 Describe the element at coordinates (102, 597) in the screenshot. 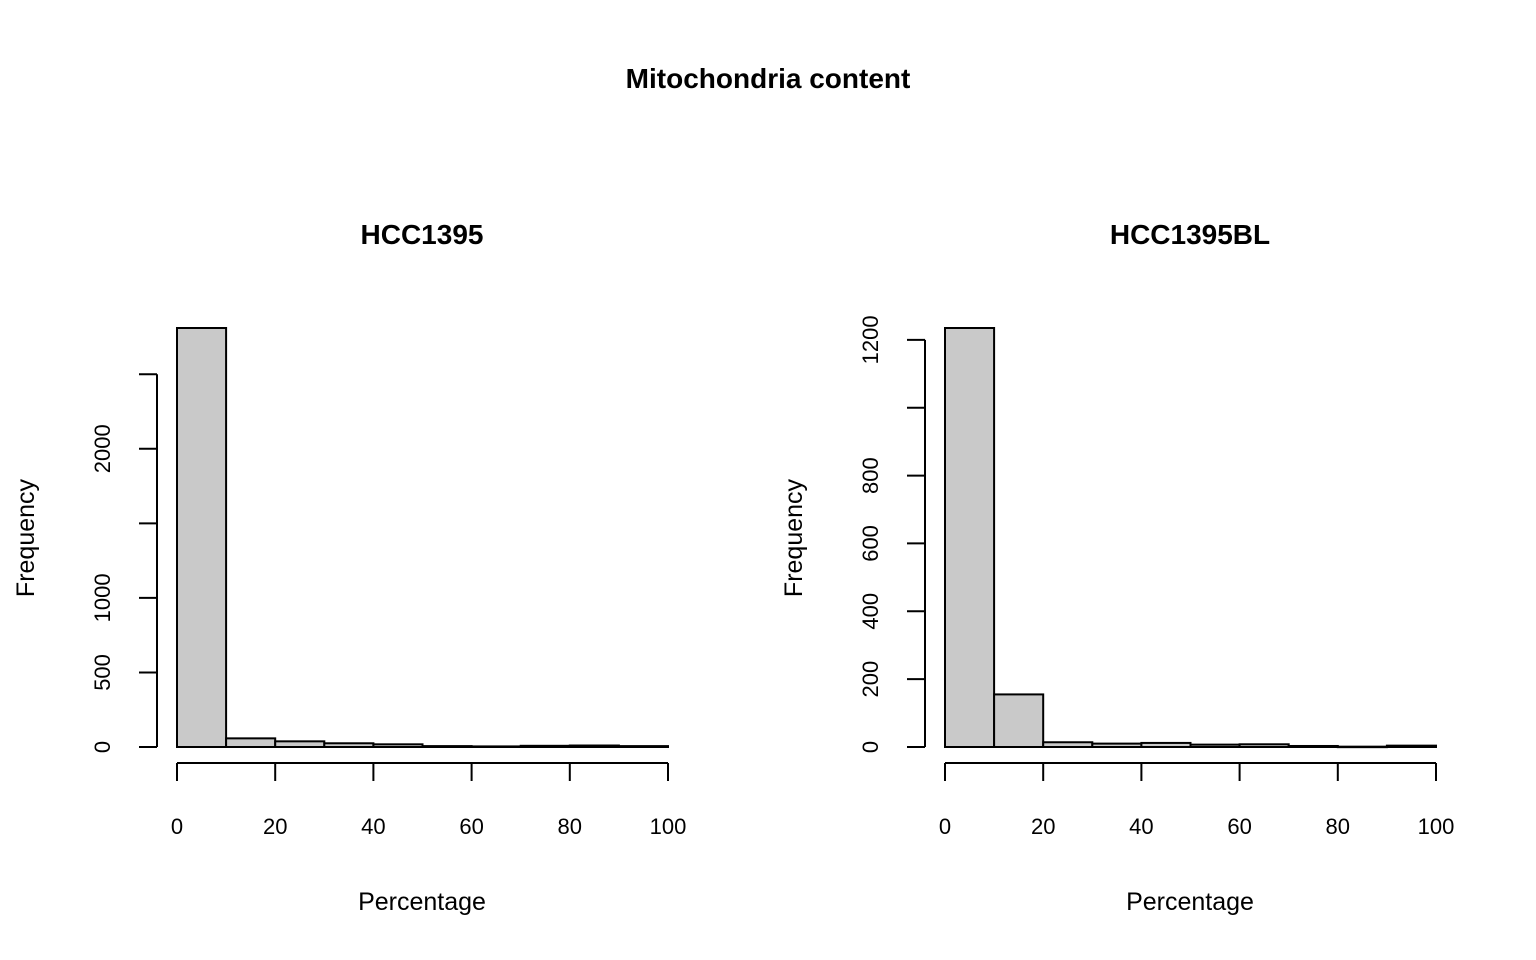

I see `y-tick-label: 1000` at that location.